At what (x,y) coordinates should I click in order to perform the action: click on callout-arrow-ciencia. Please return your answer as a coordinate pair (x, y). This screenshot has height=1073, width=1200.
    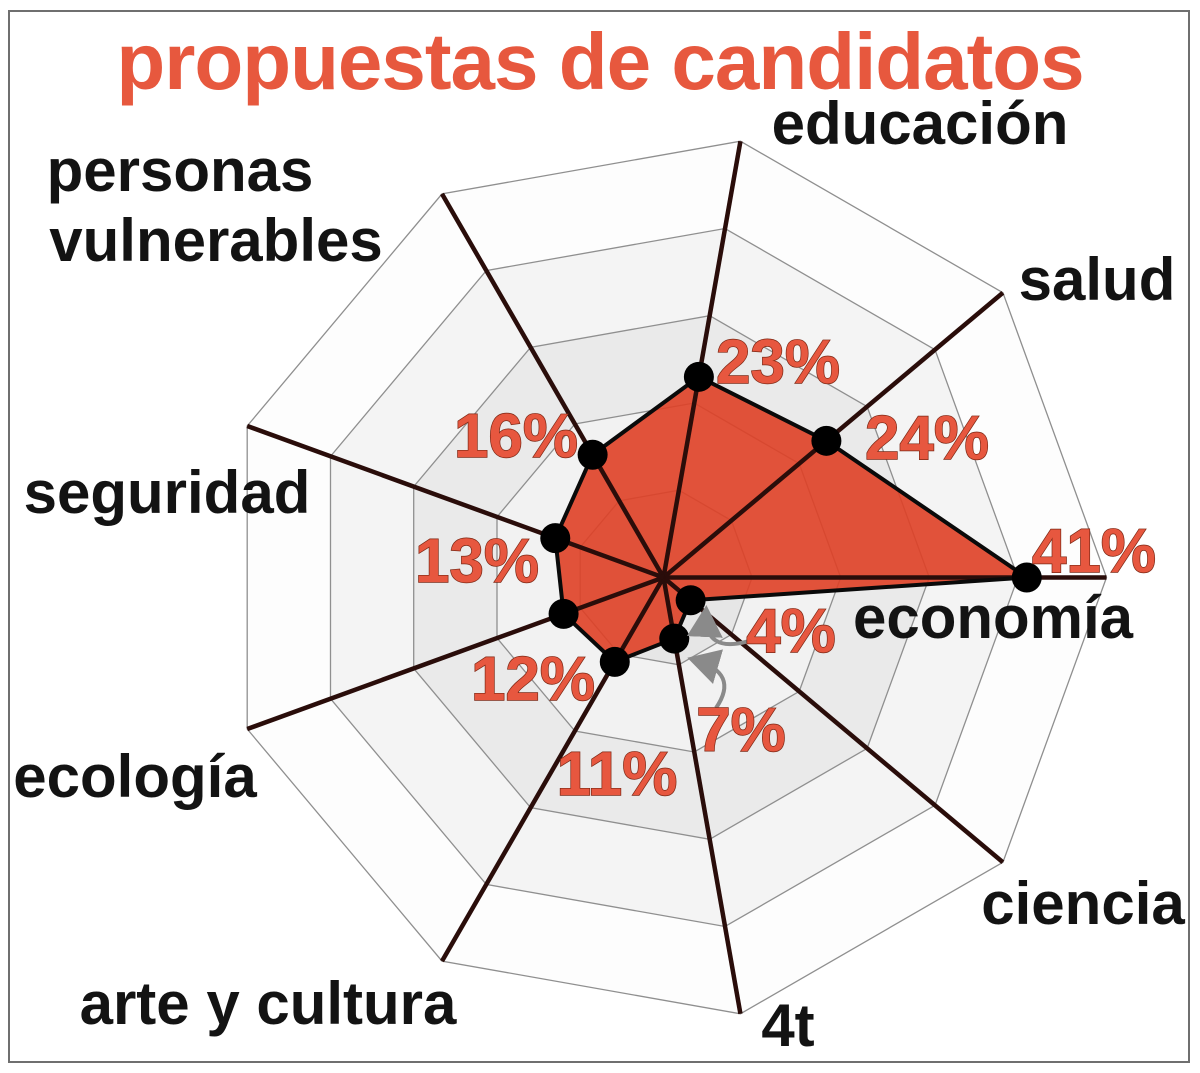
    Looking at the image, I should click on (718, 626).